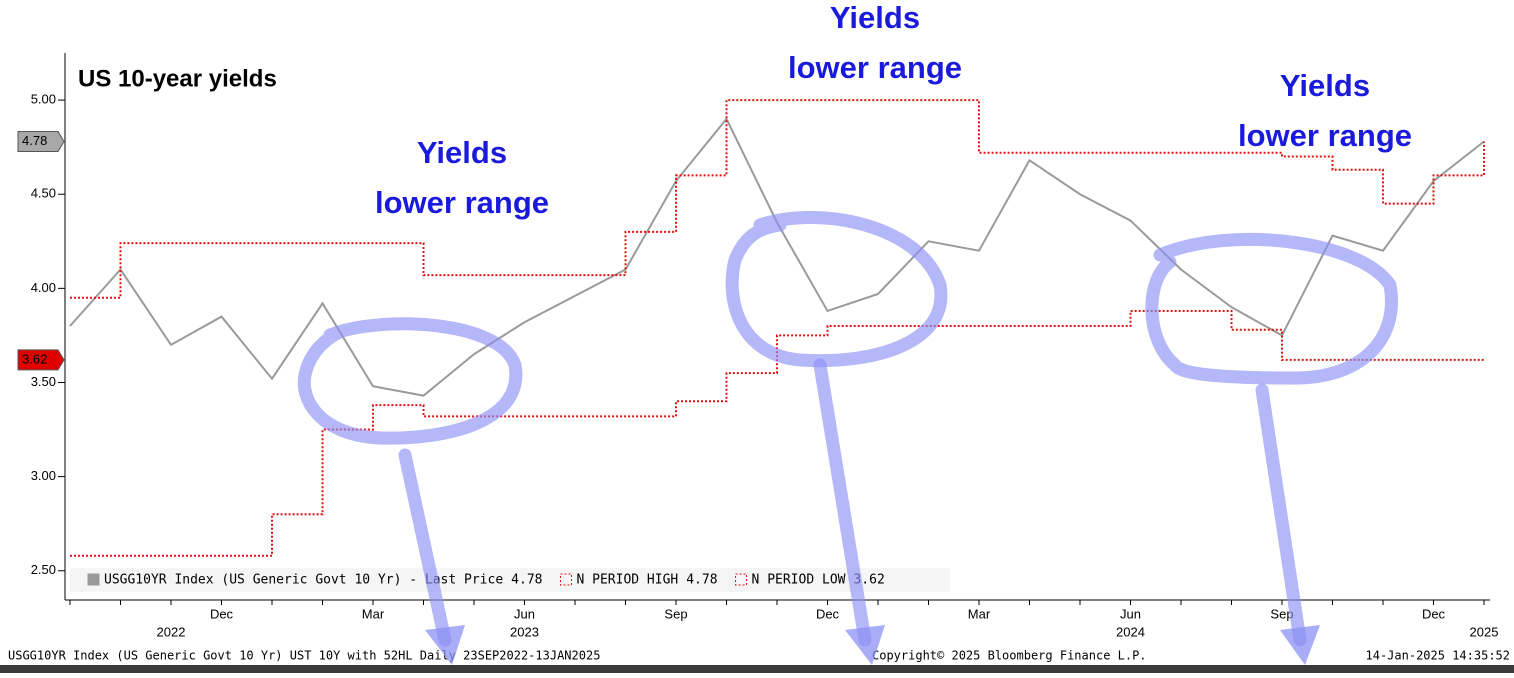  What do you see at coordinates (43, 193) in the screenshot?
I see `y-tick-label: 4.50` at bounding box center [43, 193].